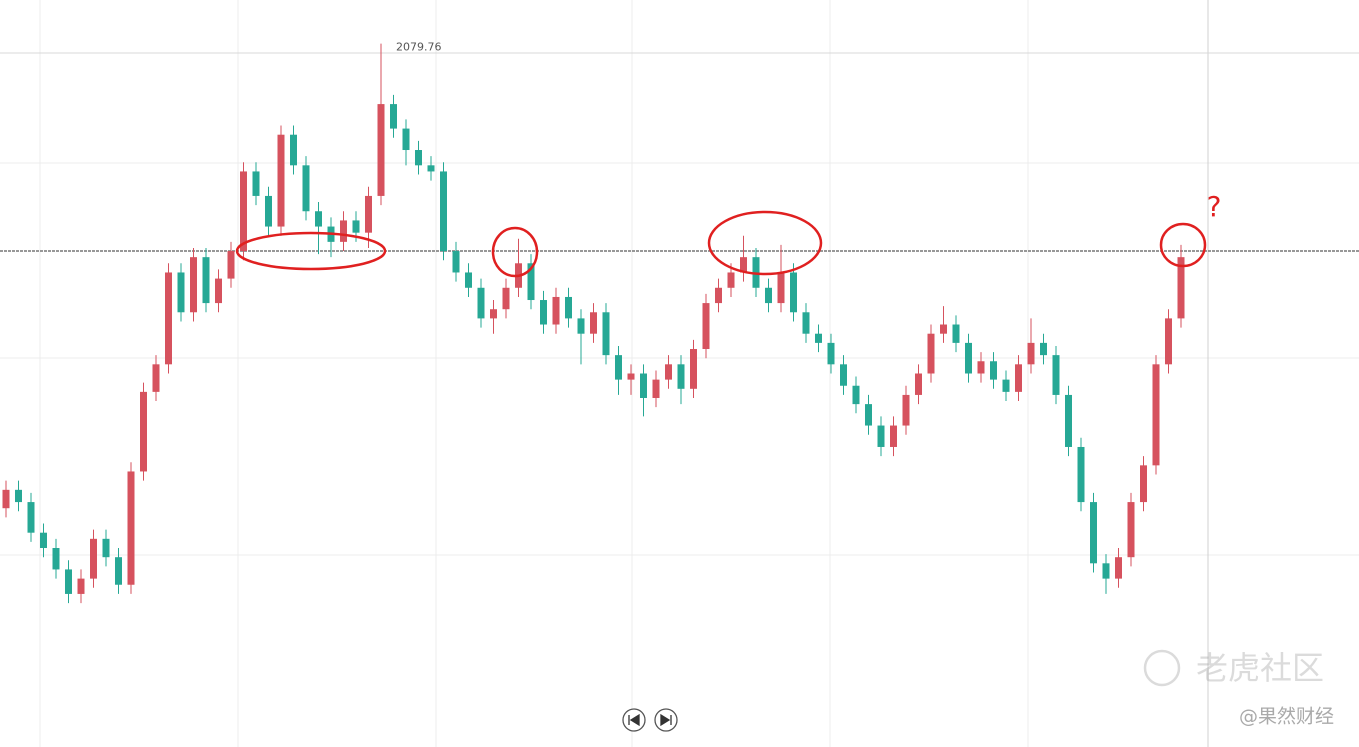 This screenshot has width=1359, height=747. What do you see at coordinates (1162, 668) in the screenshot?
I see `watermark-logo` at bounding box center [1162, 668].